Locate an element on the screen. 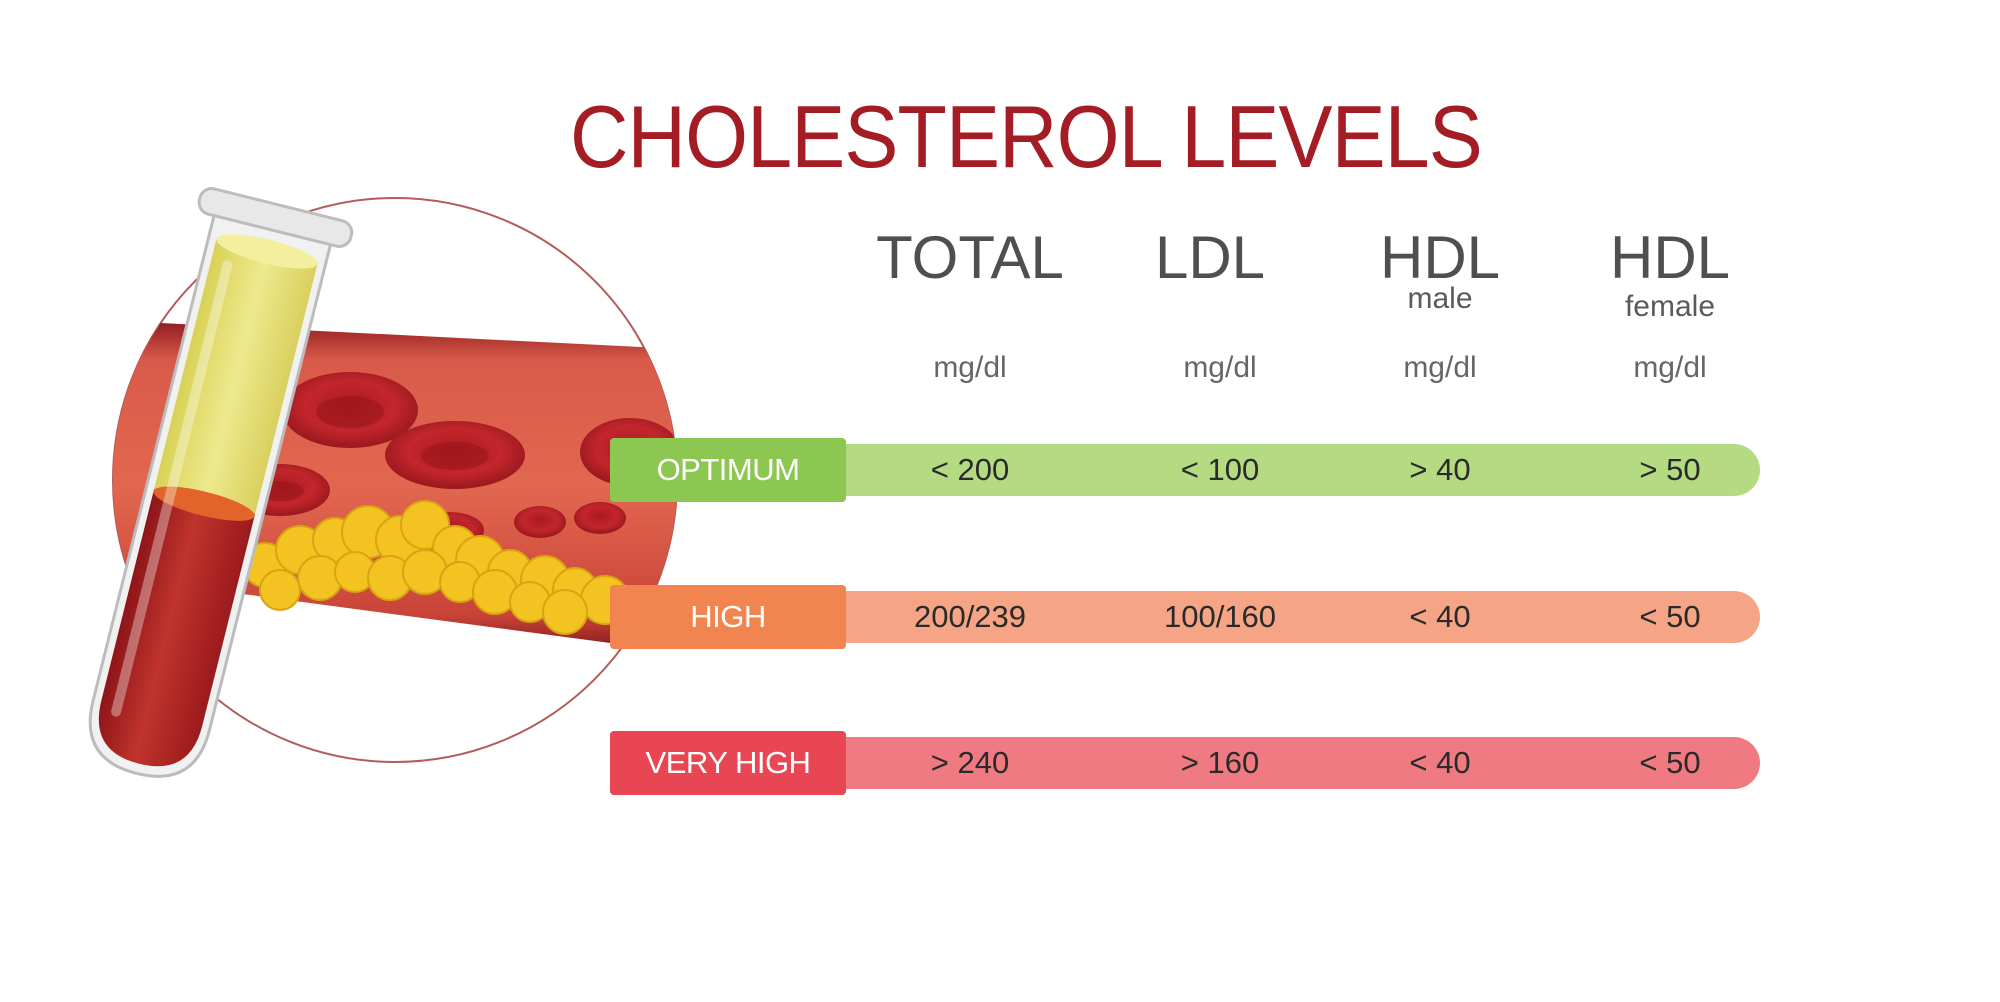  value-hdl-male: > 40 is located at coordinates (1440, 469).